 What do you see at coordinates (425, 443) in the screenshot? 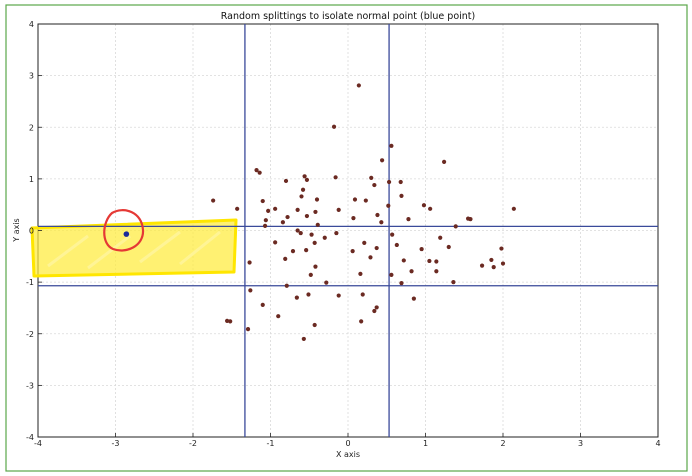
I see `x-tick-label: 1` at bounding box center [425, 443].